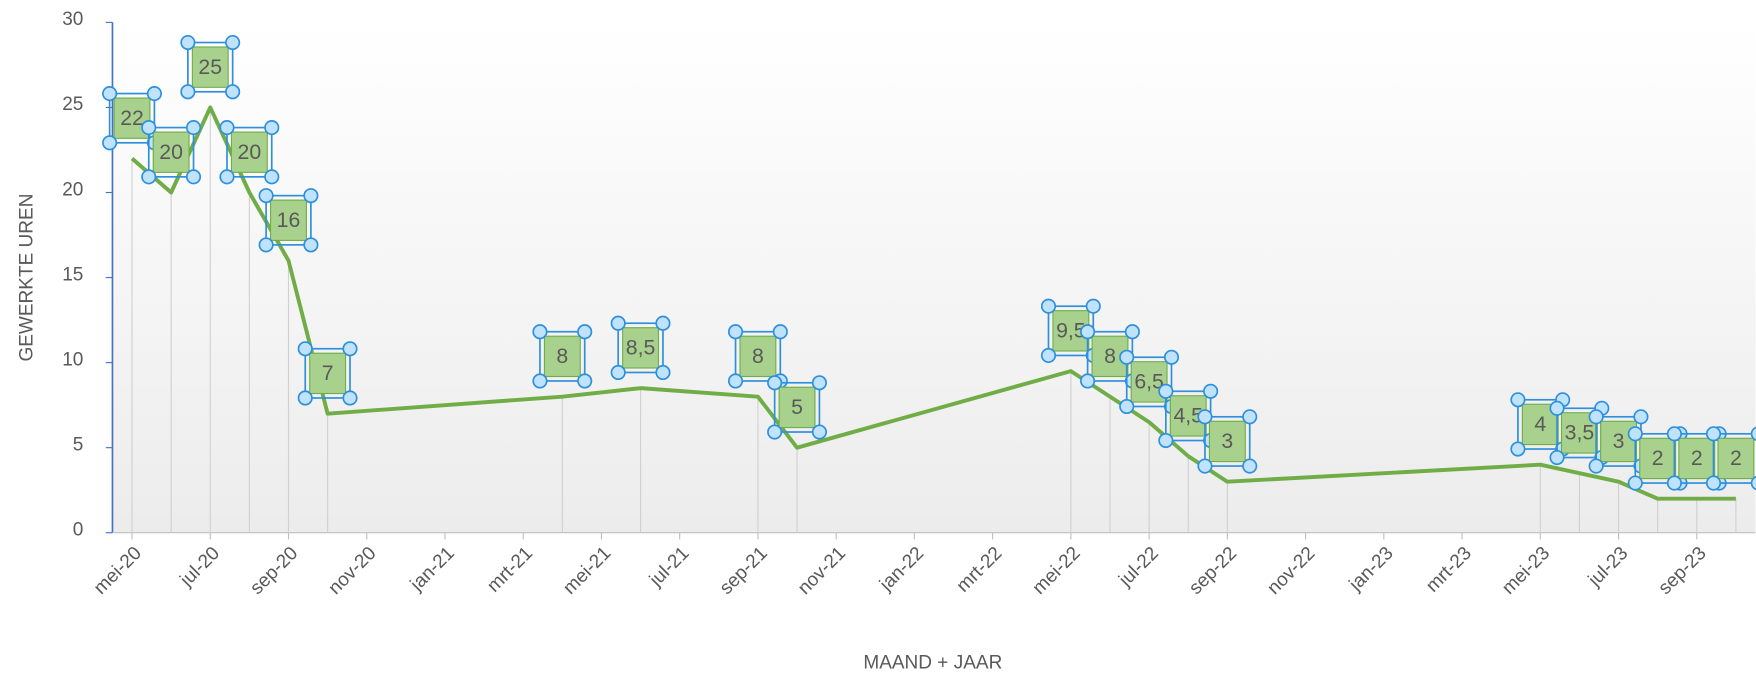 Image resolution: width=1756 pixels, height=676 pixels. What do you see at coordinates (1057, 571) in the screenshot?
I see `x-tick-label: mei-22` at bounding box center [1057, 571].